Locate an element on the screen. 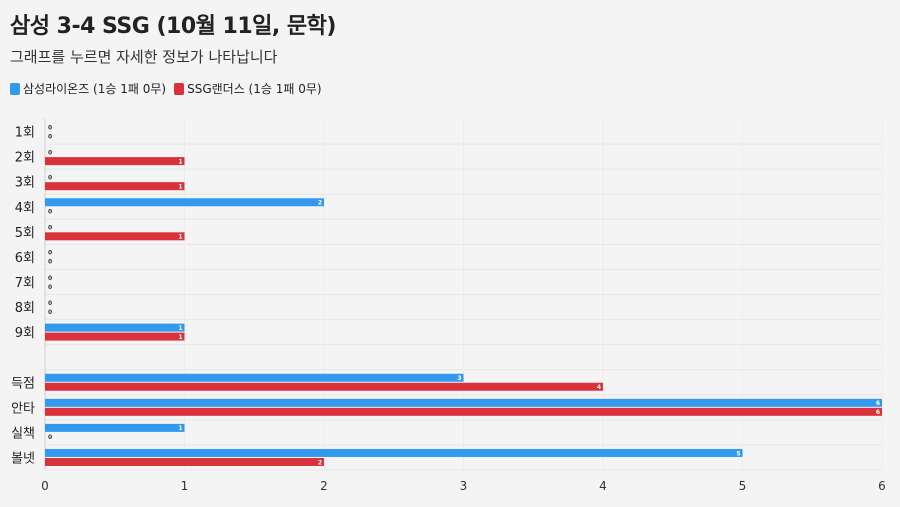 The width and height of the screenshot is (900, 507). x-tick-label: 6 is located at coordinates (882, 486).